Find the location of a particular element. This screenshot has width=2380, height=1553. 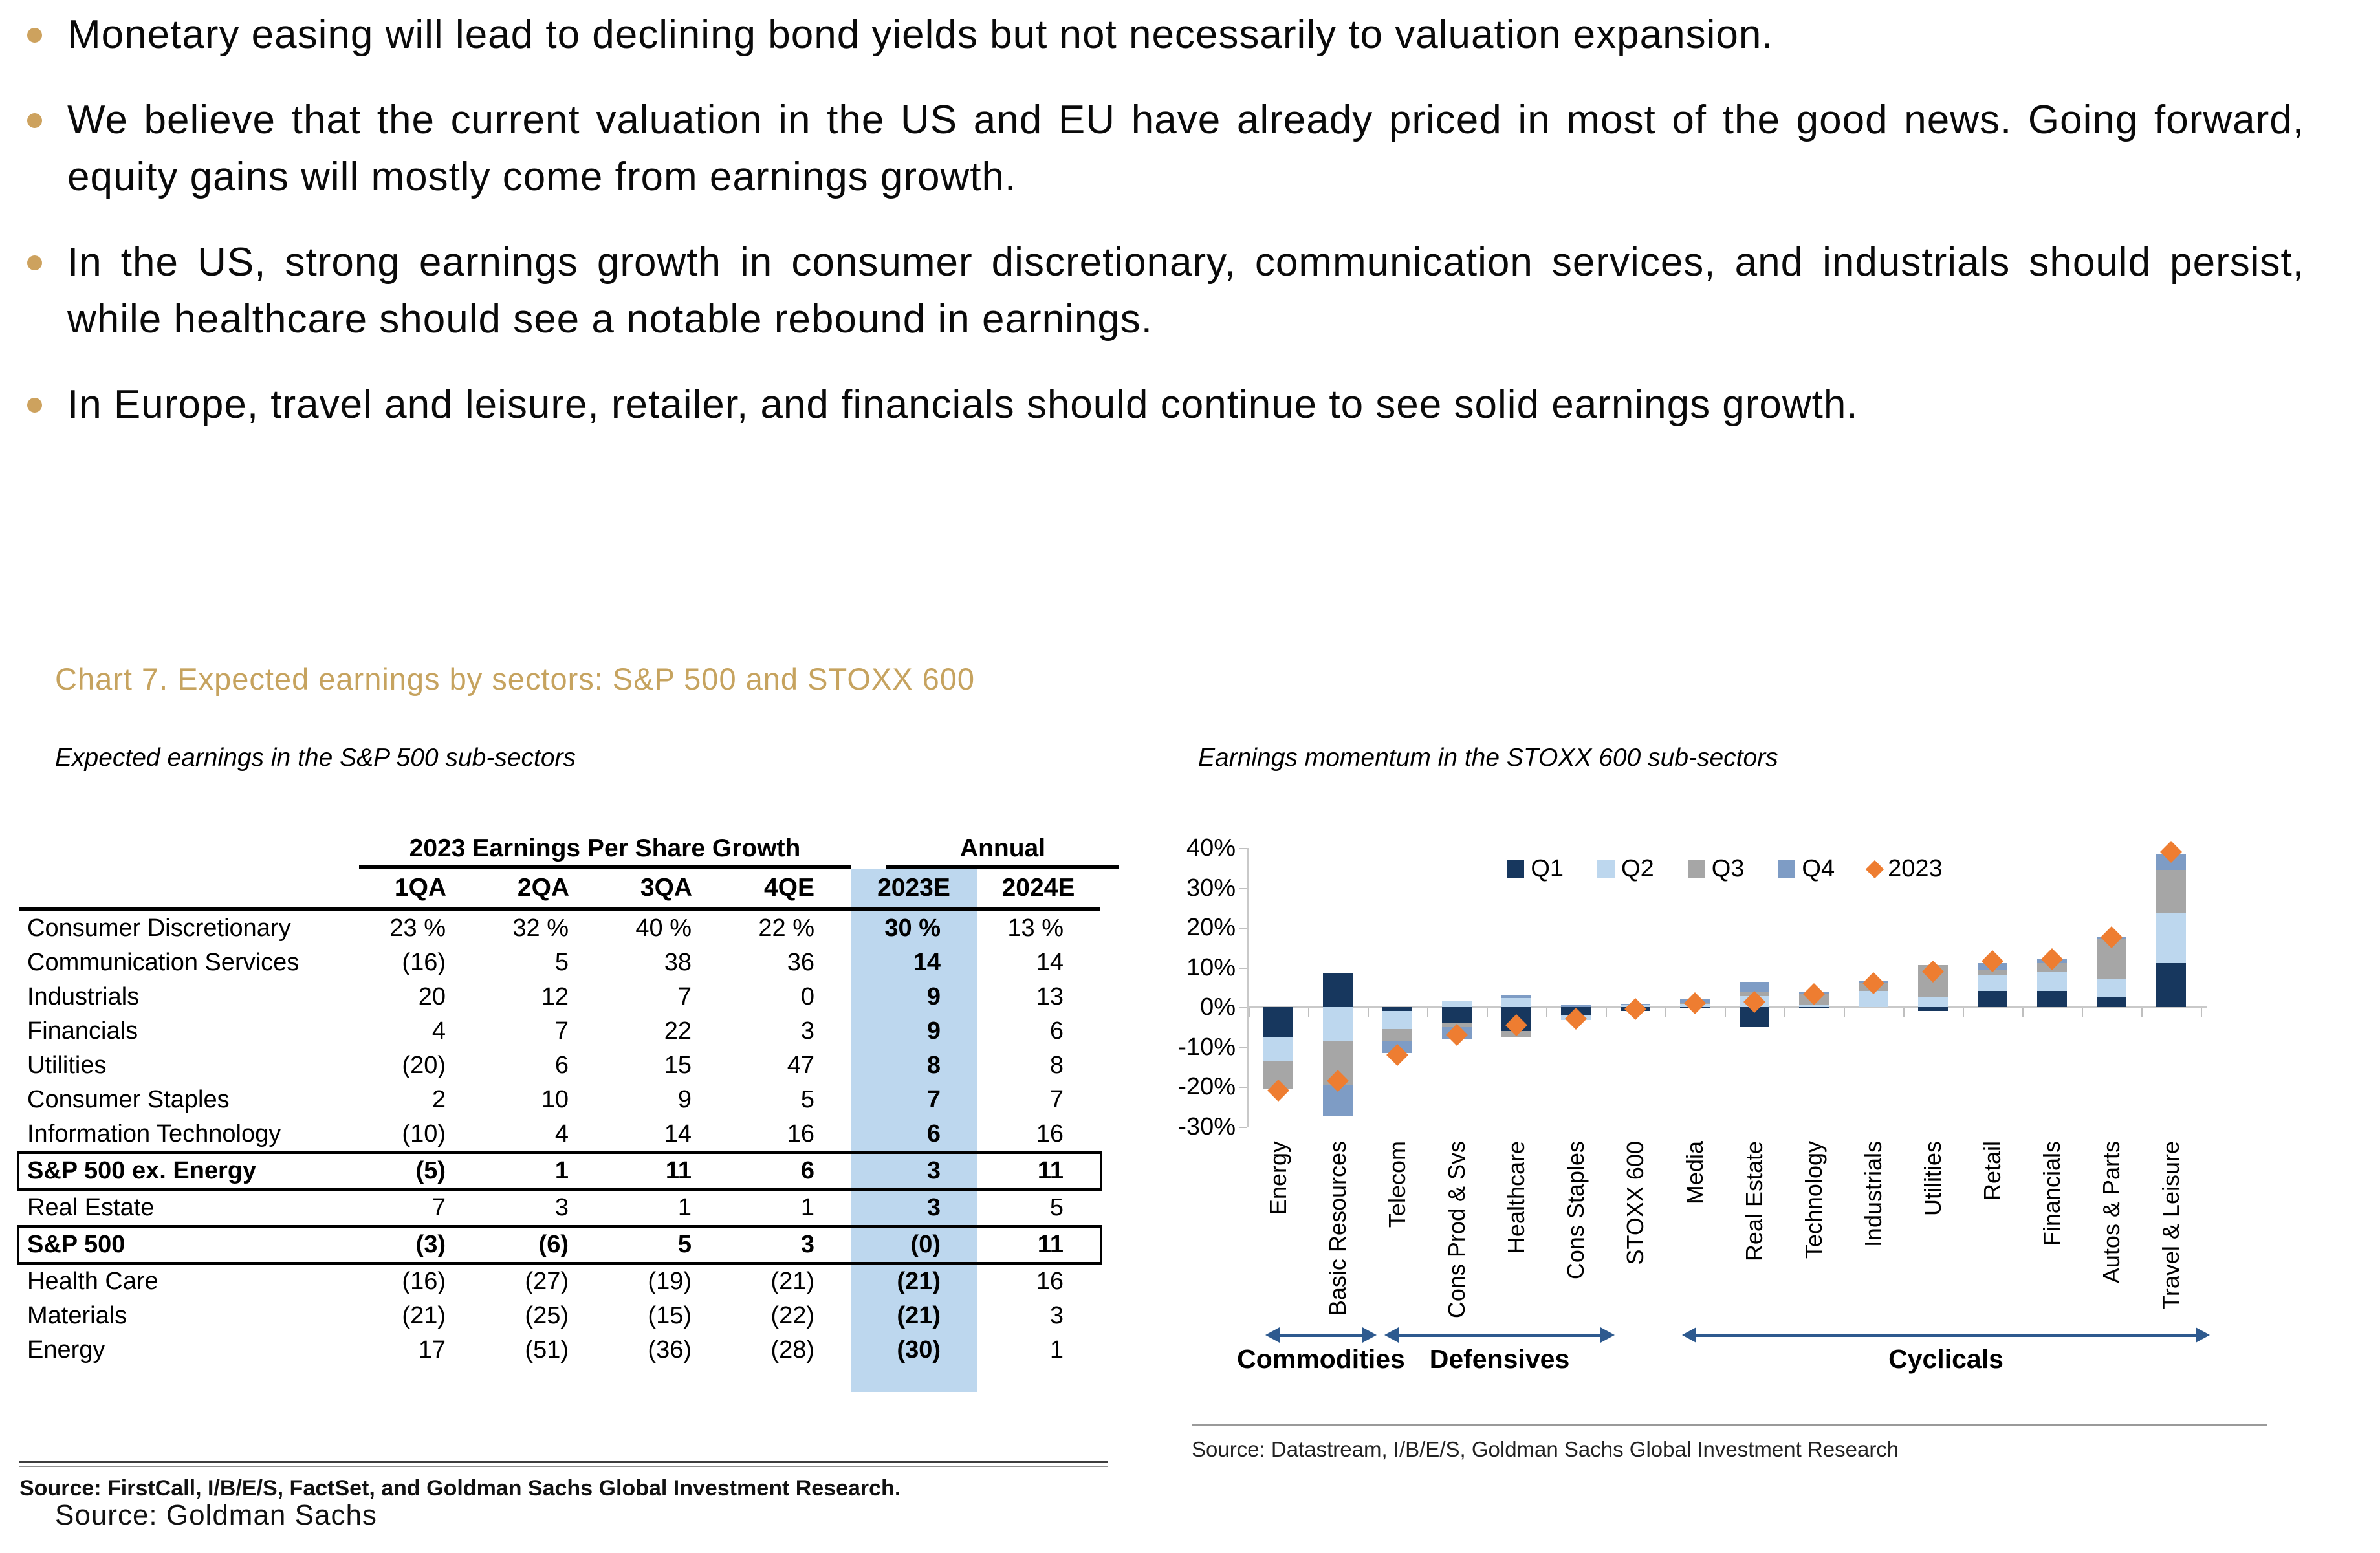

table-row: Real Estate 7 3 1 1 3 5 is located at coordinates (559, 1208).